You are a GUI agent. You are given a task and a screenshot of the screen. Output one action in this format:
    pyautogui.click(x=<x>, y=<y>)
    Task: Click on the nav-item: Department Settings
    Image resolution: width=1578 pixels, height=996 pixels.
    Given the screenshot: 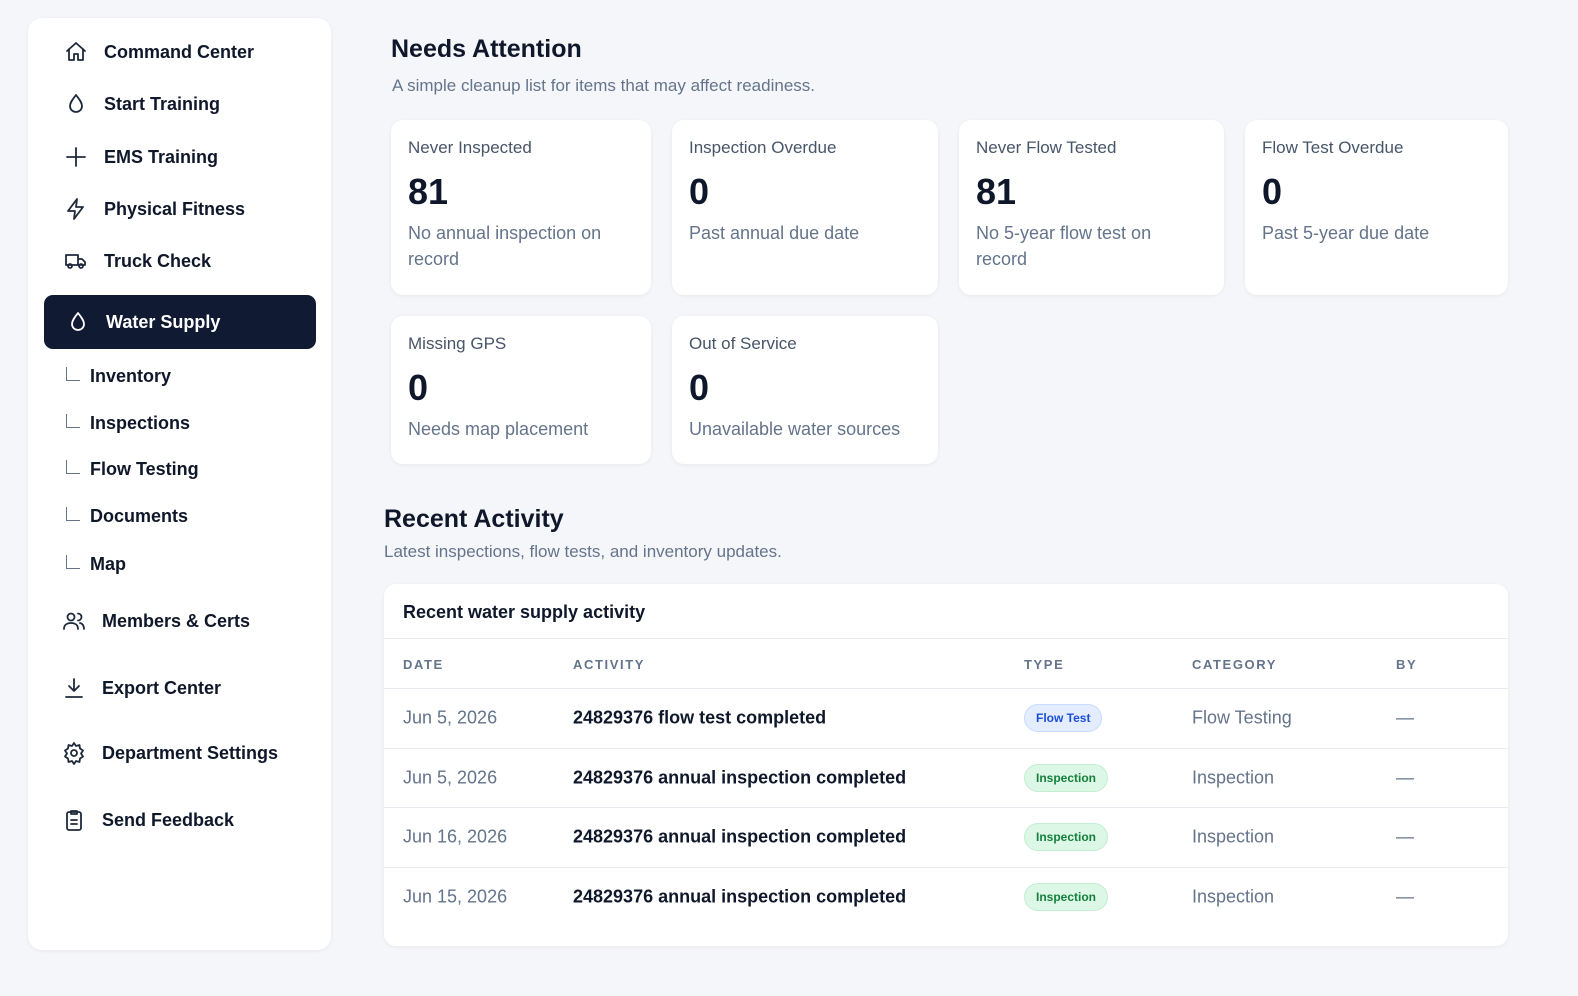 What is the action you would take?
    pyautogui.click(x=170, y=753)
    